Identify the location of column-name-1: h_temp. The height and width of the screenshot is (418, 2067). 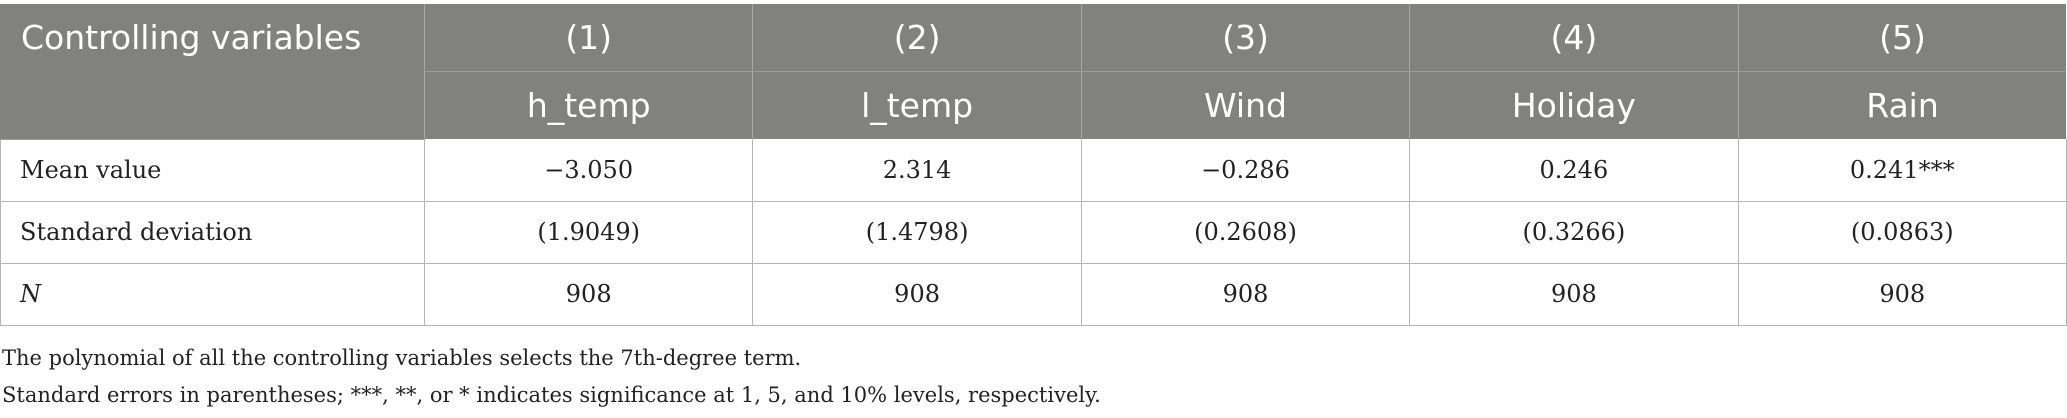
(588, 105).